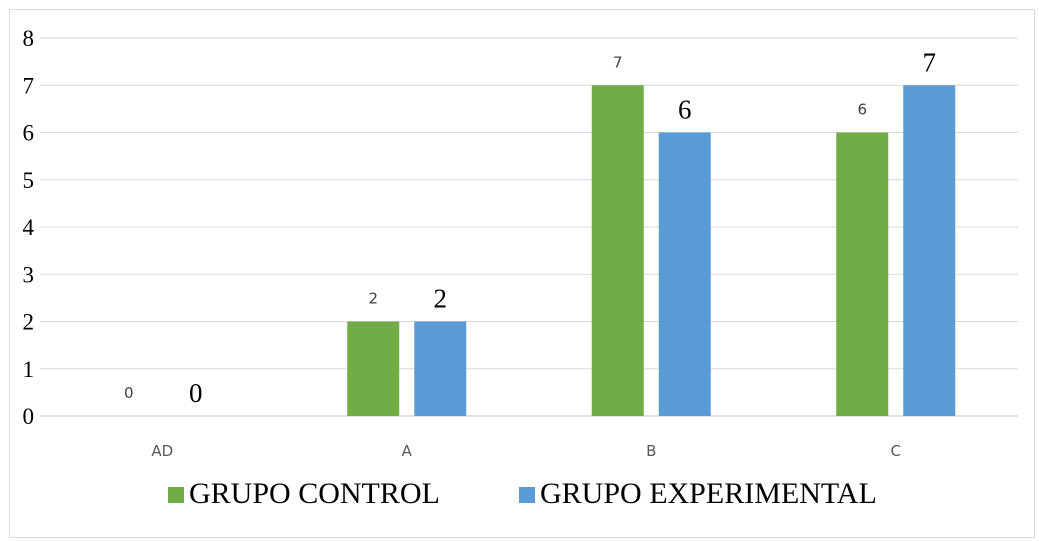 The image size is (1039, 541). What do you see at coordinates (29, 85) in the screenshot?
I see `y-tick-label: 7` at bounding box center [29, 85].